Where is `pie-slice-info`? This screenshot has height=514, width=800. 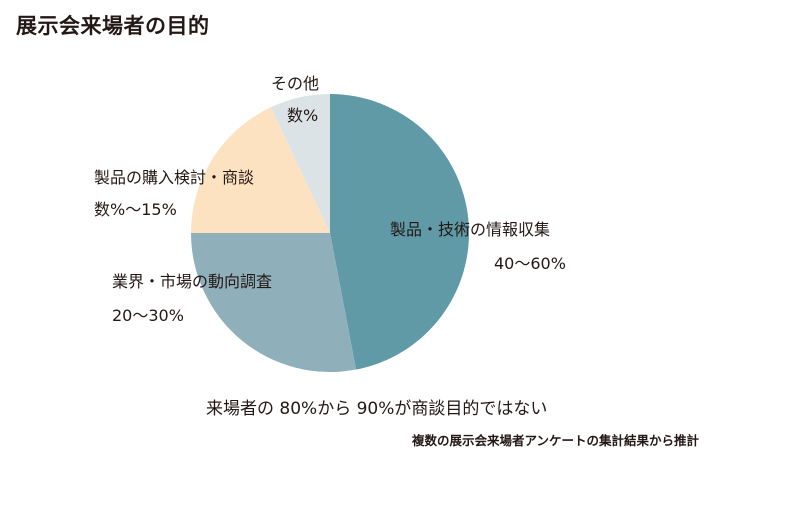 pie-slice-info is located at coordinates (400, 232).